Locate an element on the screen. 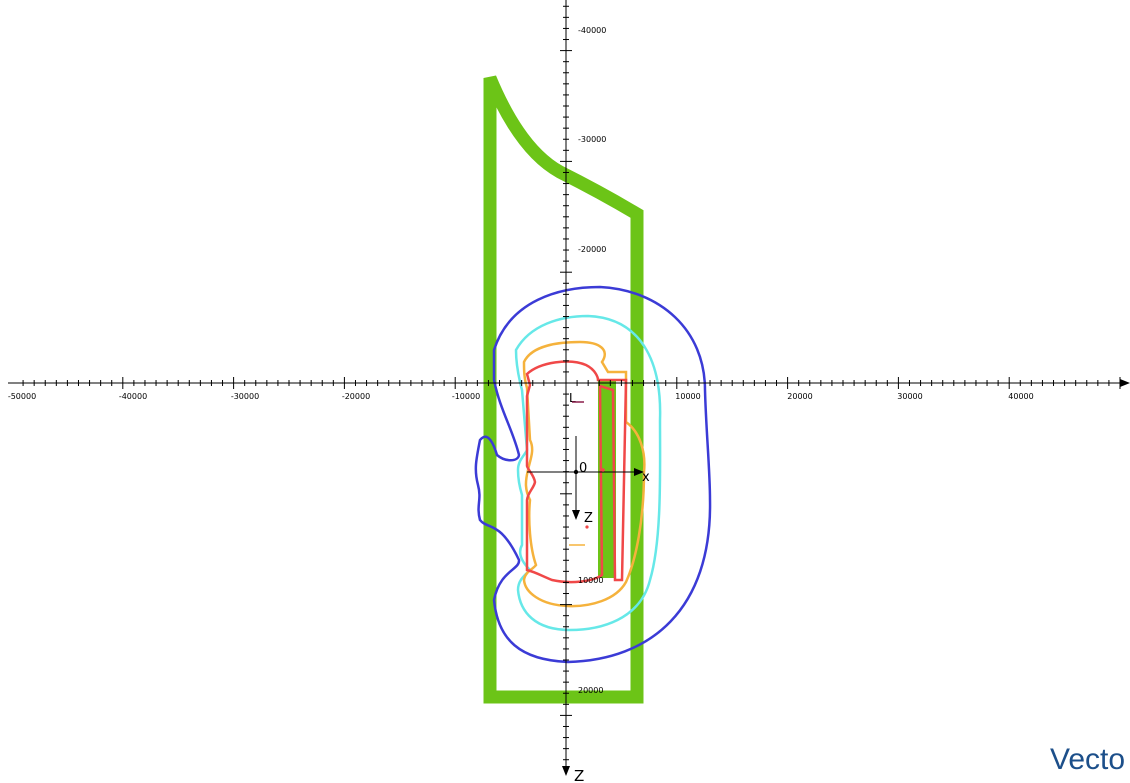 The height and width of the screenshot is (783, 1130). local-z-arrow is located at coordinates (576, 515).